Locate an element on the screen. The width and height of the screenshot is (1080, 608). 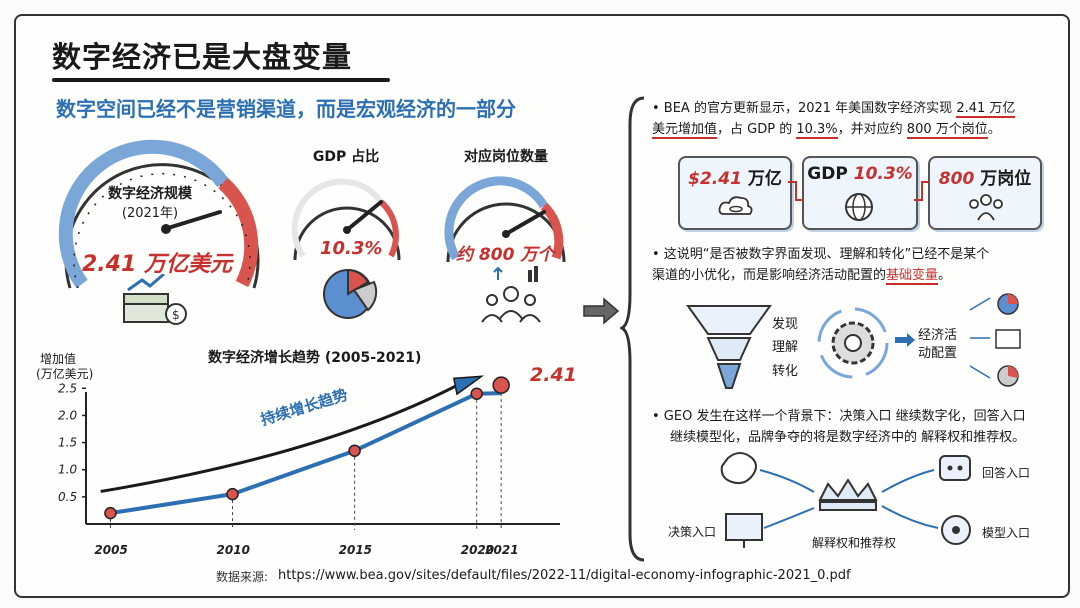
trend-arrow-head is located at coordinates (468, 385).